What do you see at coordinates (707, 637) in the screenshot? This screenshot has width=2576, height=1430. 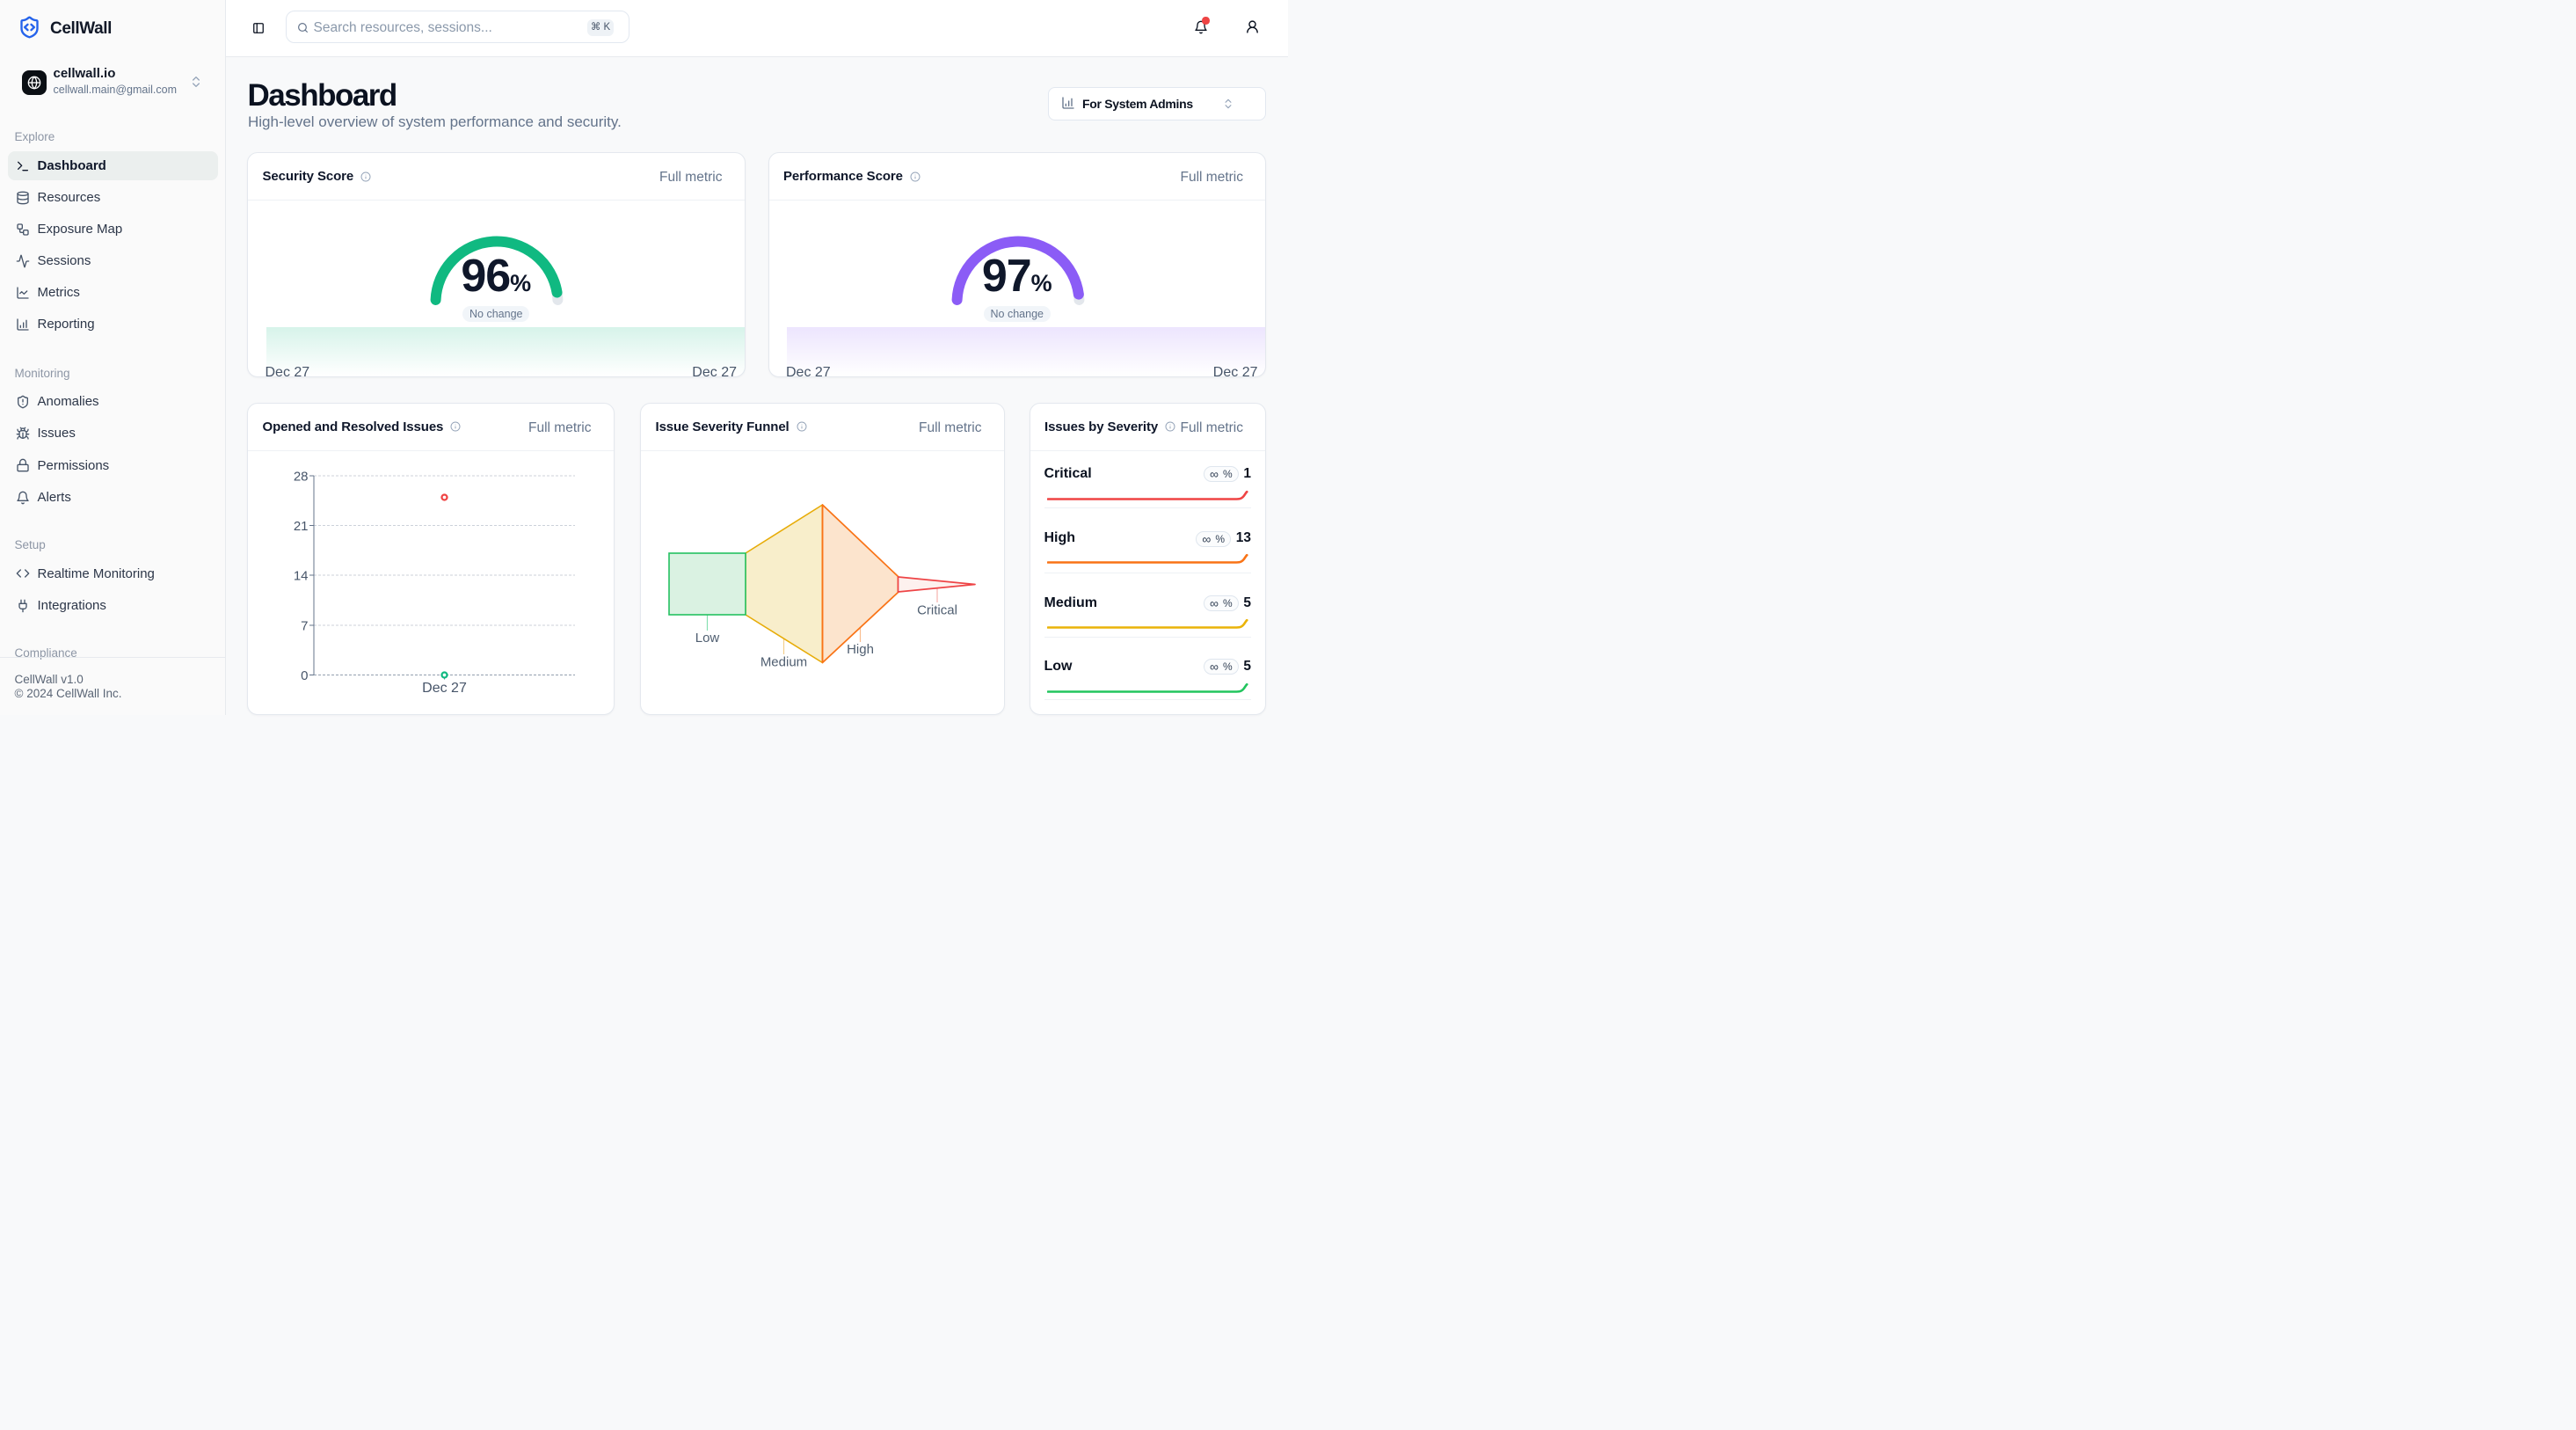 I see `svg-text: Low` at bounding box center [707, 637].